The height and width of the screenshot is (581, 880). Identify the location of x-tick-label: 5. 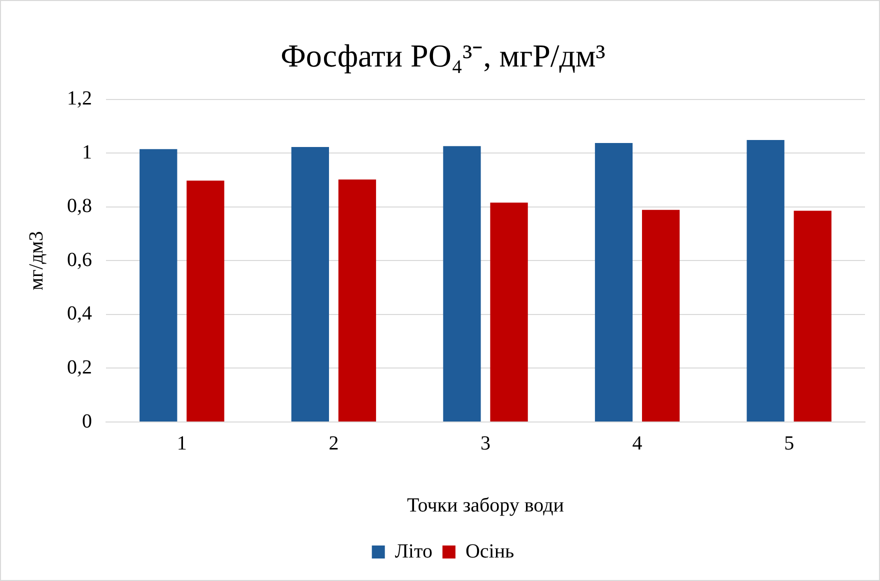
(789, 443).